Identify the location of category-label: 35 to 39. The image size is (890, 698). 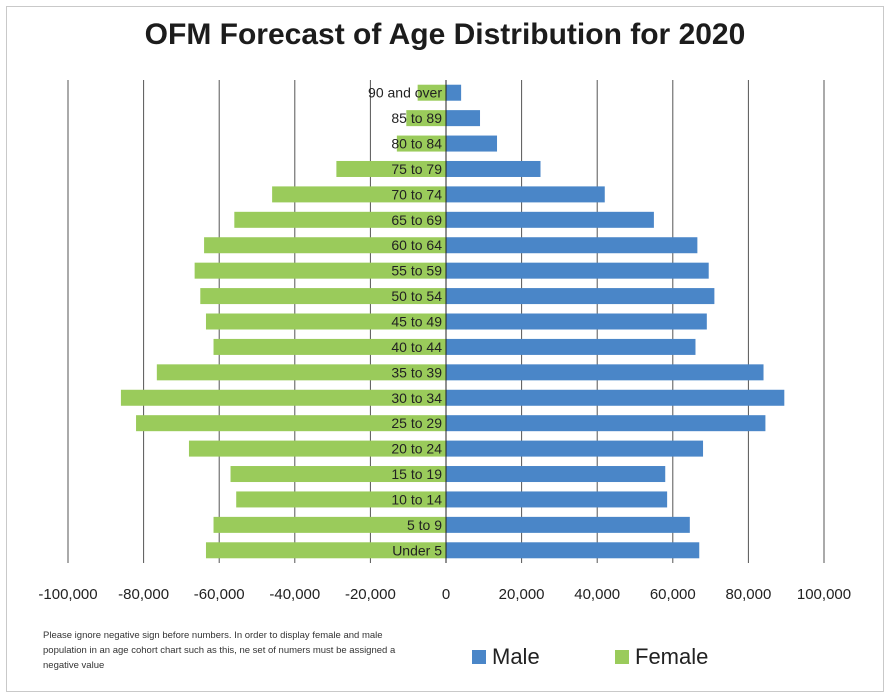
(416, 372).